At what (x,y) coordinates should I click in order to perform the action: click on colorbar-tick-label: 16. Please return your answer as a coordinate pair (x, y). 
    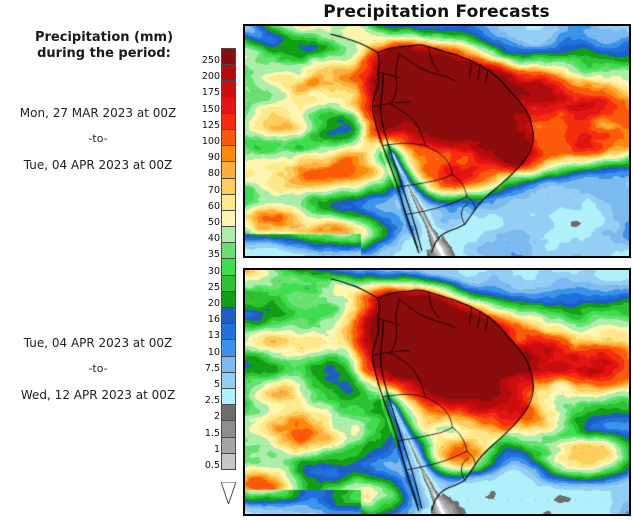
    Looking at the image, I should click on (213, 320).